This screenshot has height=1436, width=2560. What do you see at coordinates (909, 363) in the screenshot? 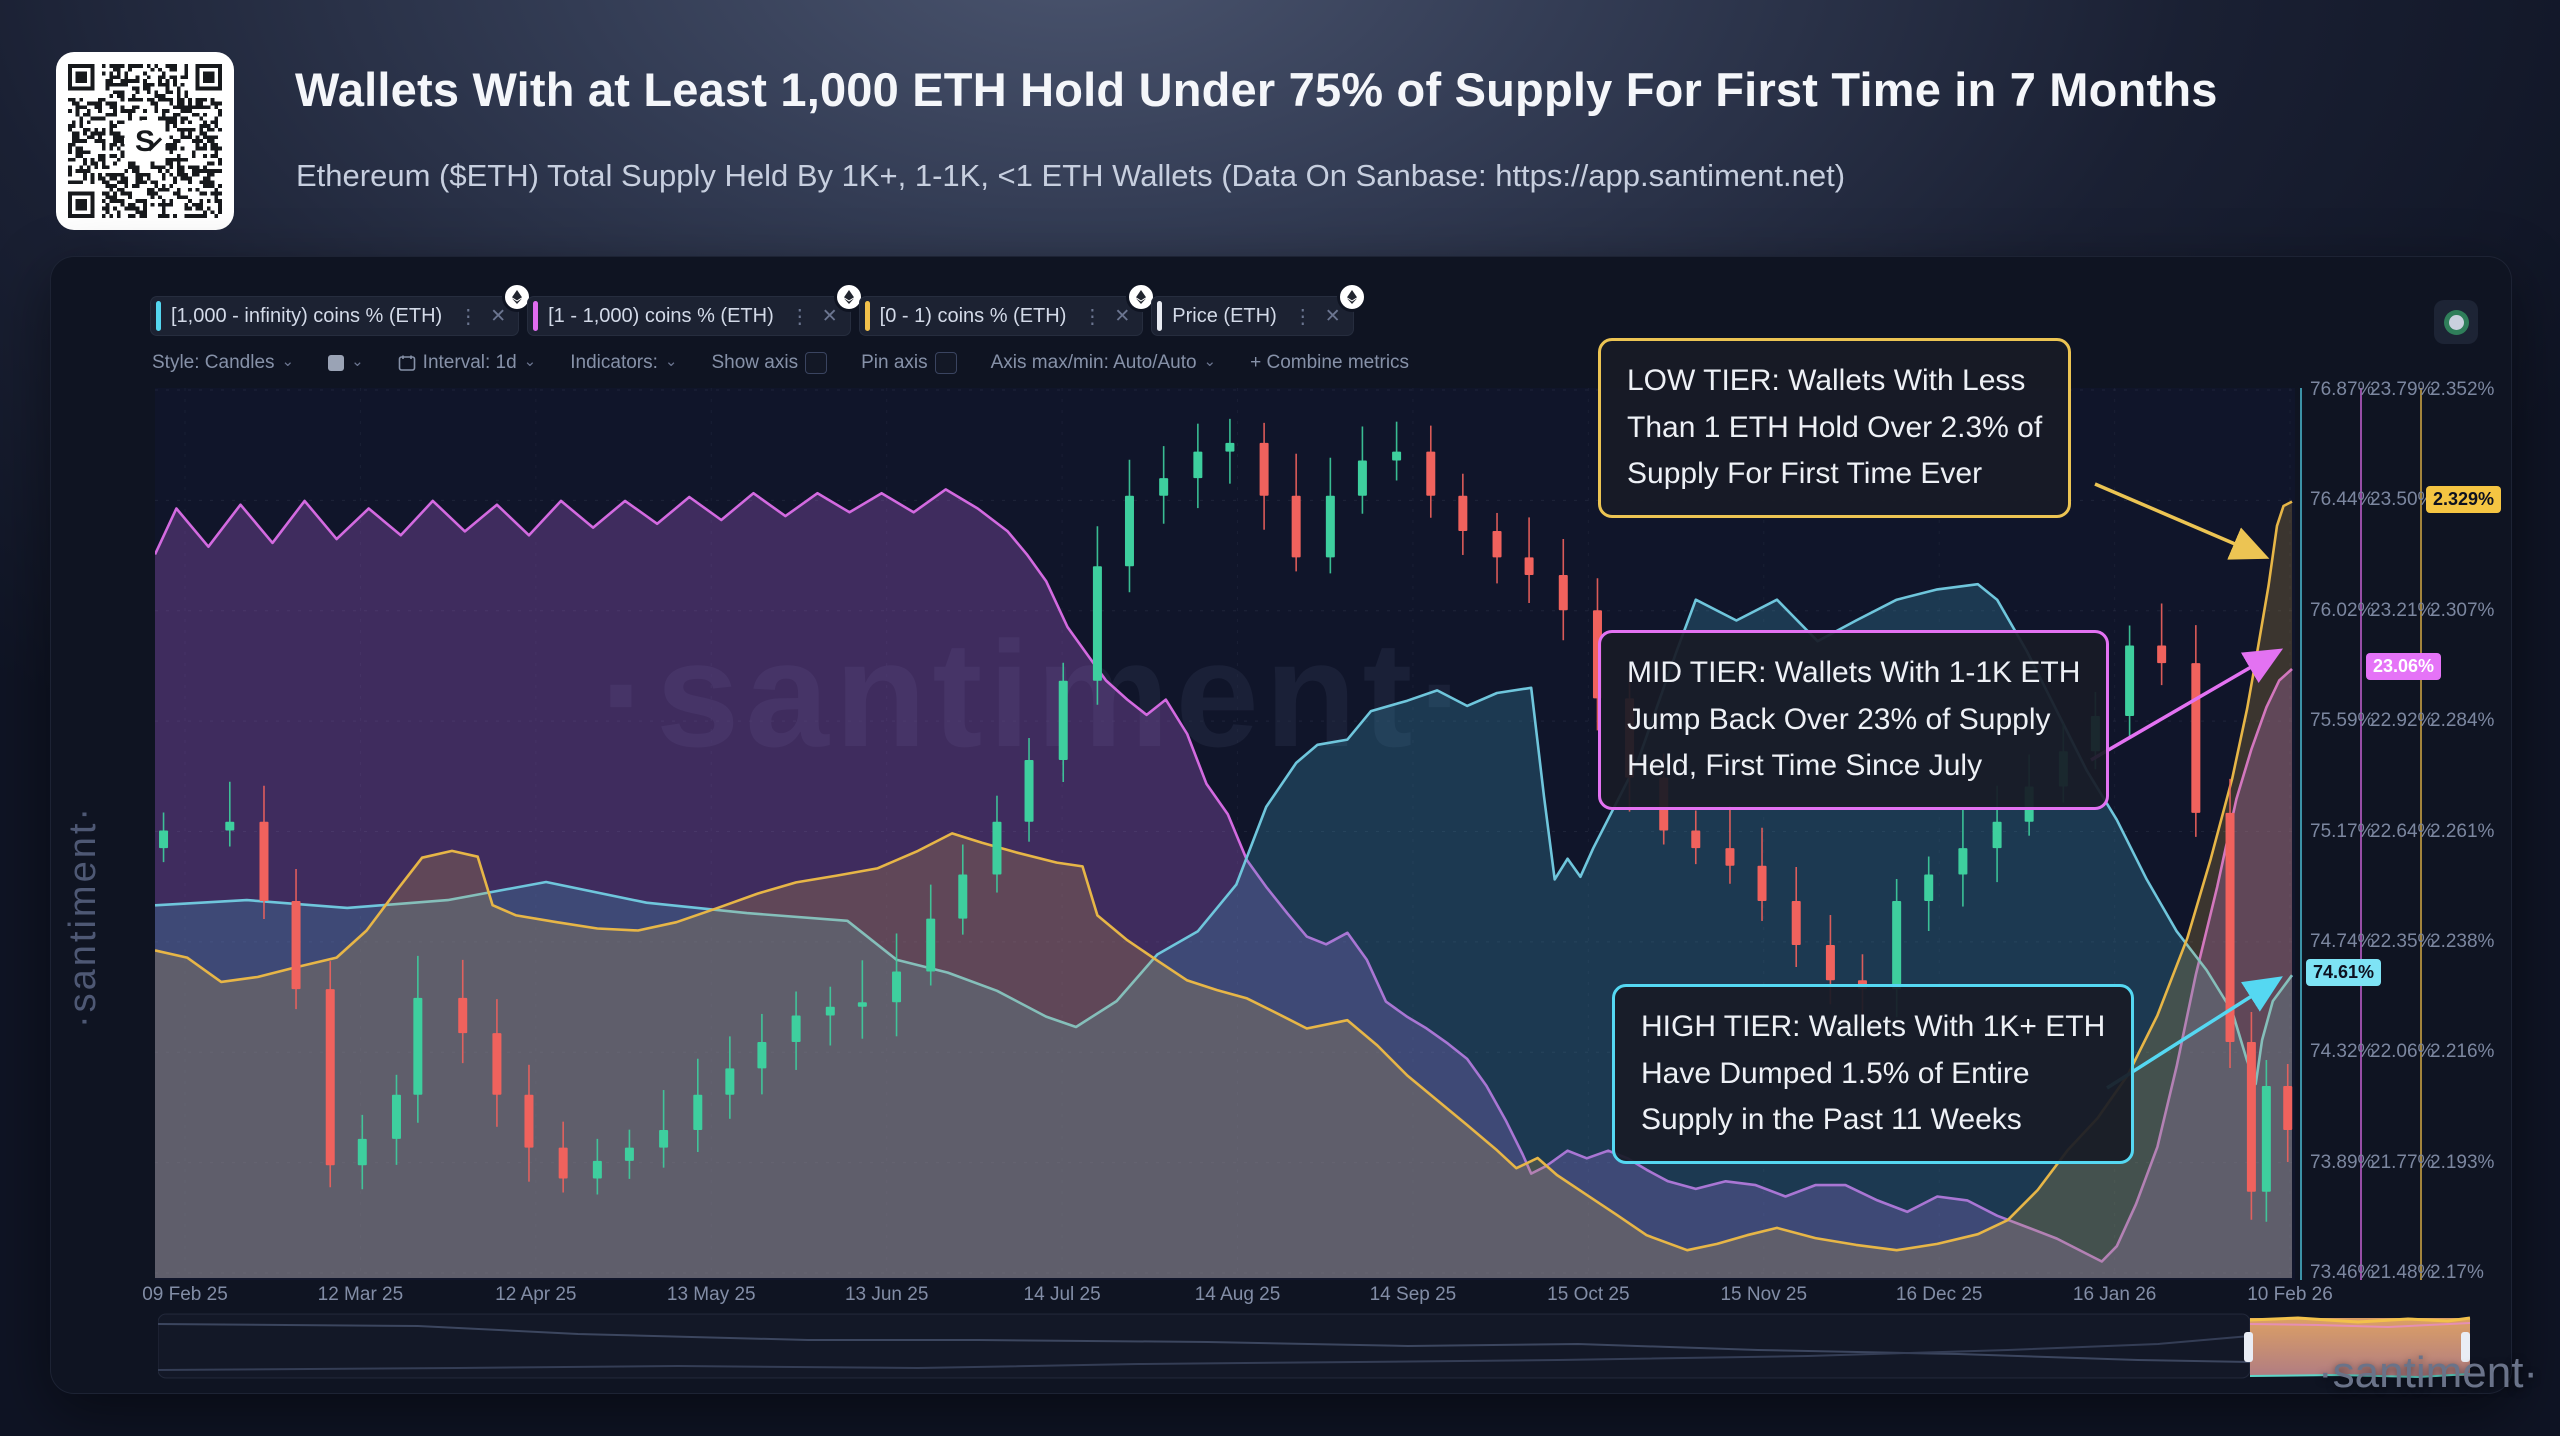
I see `pin-axis-toggle: Pin axis` at bounding box center [909, 363].